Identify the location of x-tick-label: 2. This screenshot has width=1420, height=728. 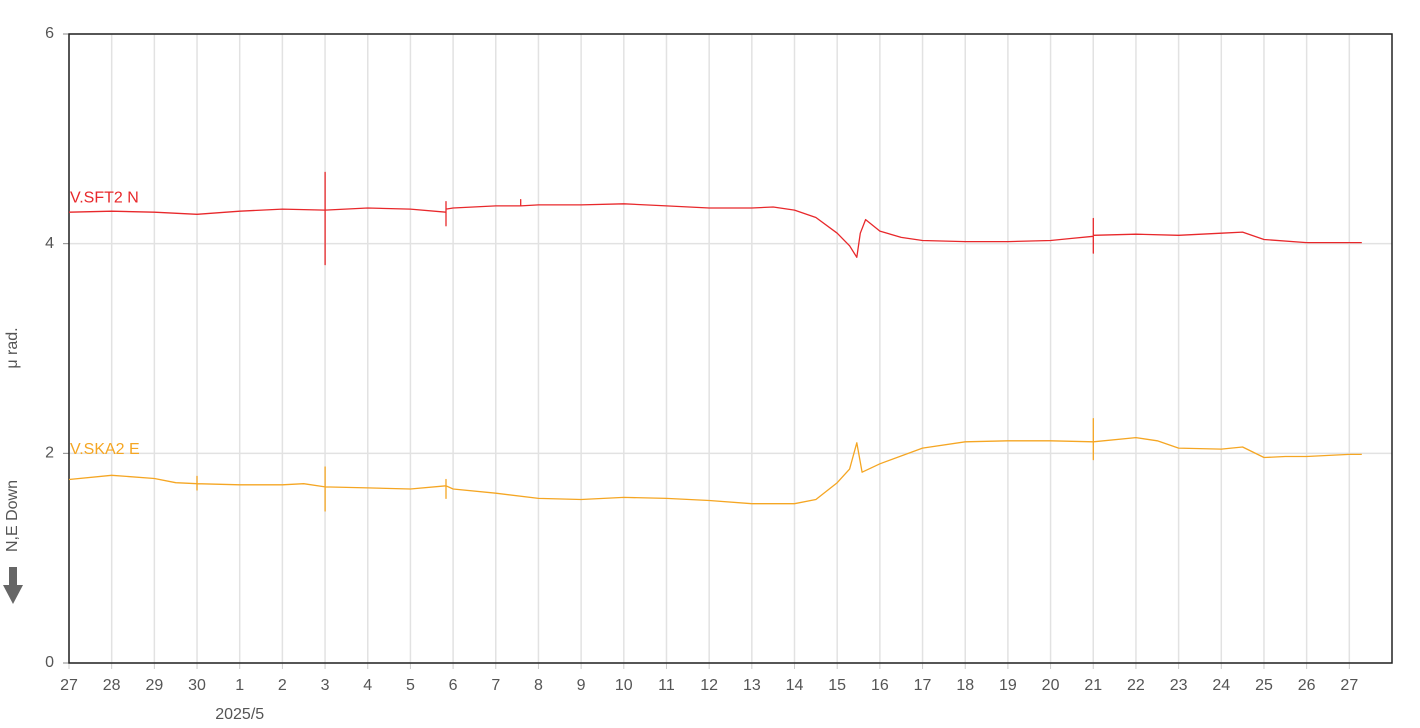
(282, 685).